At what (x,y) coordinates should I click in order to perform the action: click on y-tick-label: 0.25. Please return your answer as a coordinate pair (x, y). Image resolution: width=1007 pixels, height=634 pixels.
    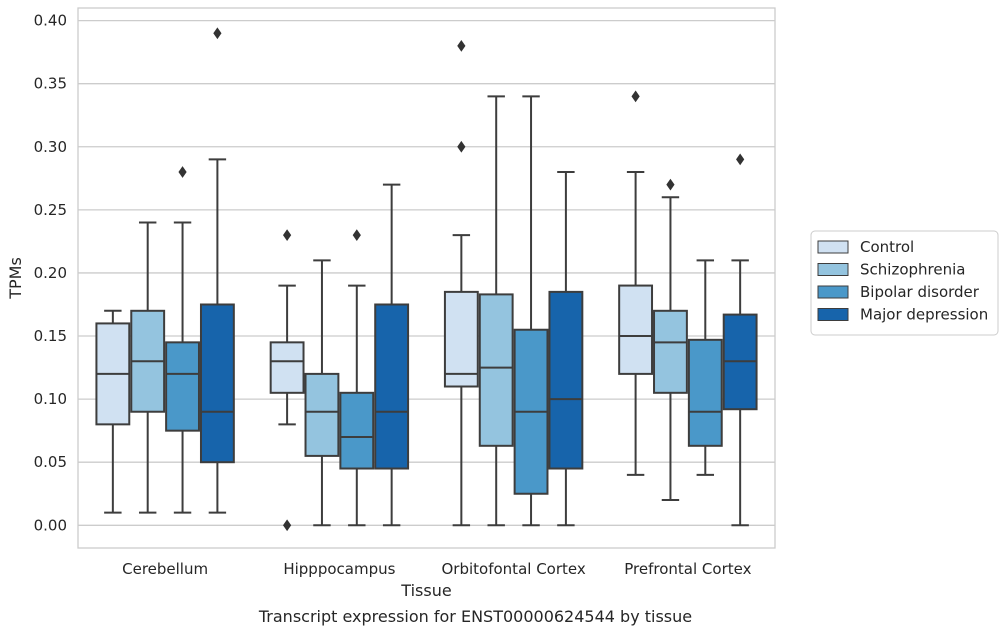
    Looking at the image, I should click on (50, 210).